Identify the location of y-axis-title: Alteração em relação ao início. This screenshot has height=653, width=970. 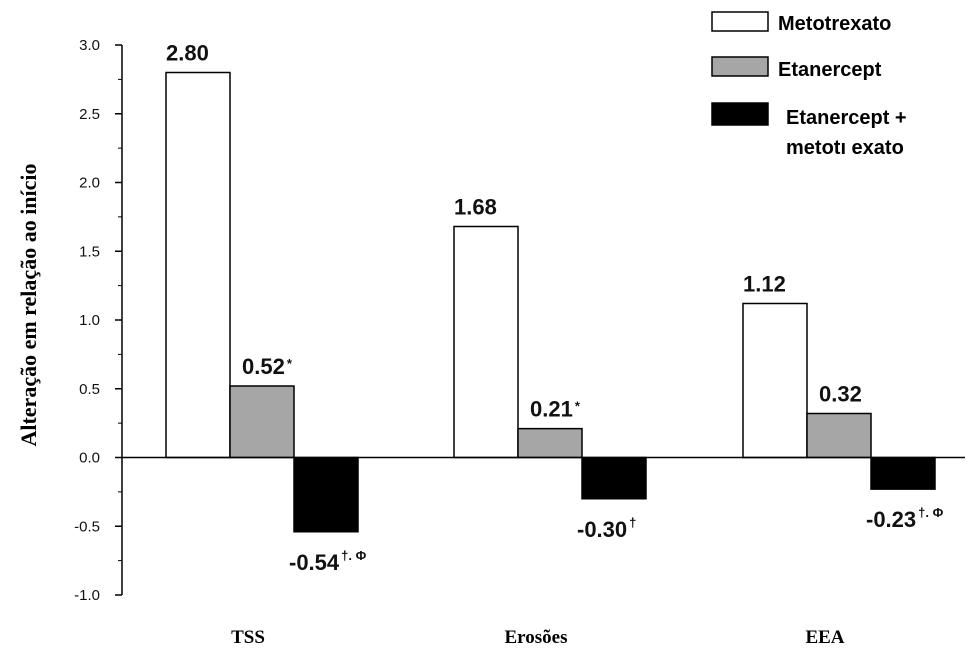
(28, 304).